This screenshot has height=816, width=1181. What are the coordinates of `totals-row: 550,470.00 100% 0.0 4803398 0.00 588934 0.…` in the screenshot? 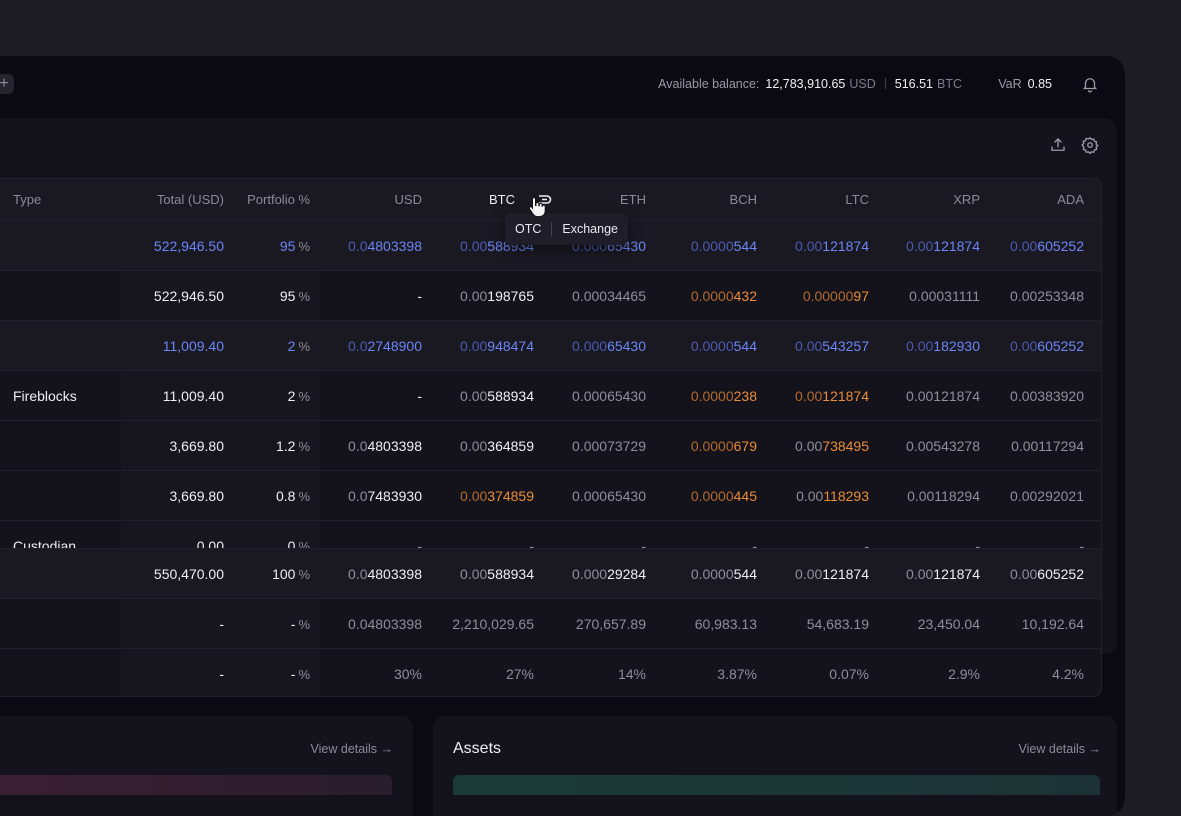 It's located at (550, 573).